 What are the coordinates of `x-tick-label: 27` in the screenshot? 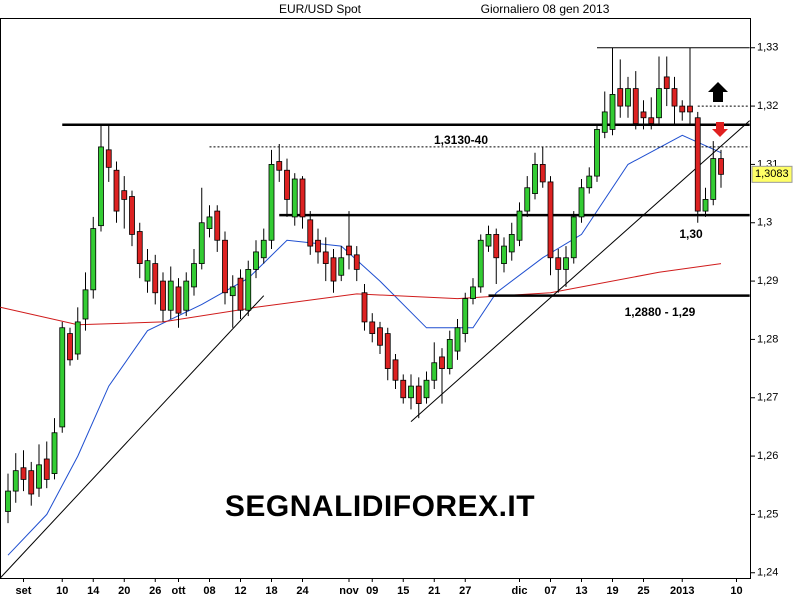 It's located at (465, 591).